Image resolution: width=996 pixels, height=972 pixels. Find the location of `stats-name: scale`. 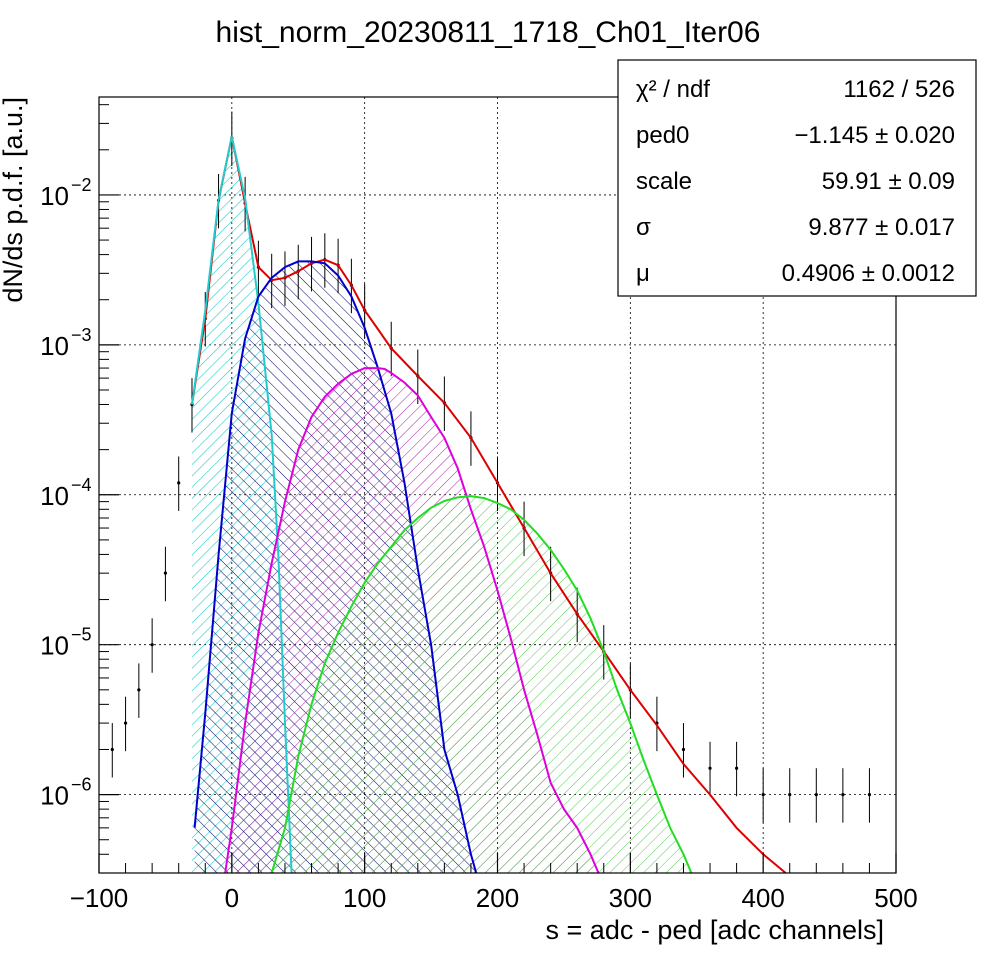

stats-name: scale is located at coordinates (664, 181).